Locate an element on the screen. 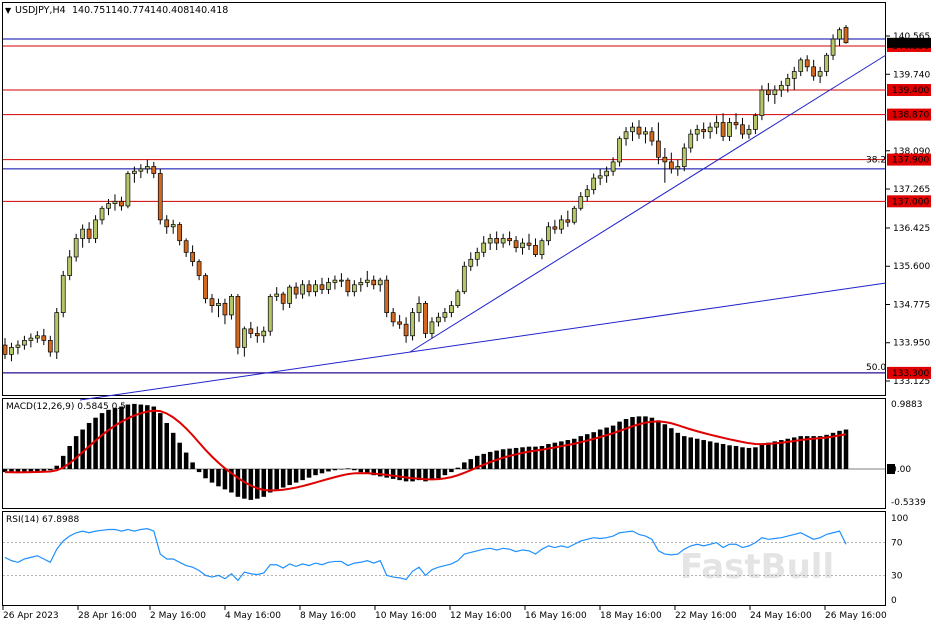  level-price-tag-label: 133.300 is located at coordinates (910, 374).